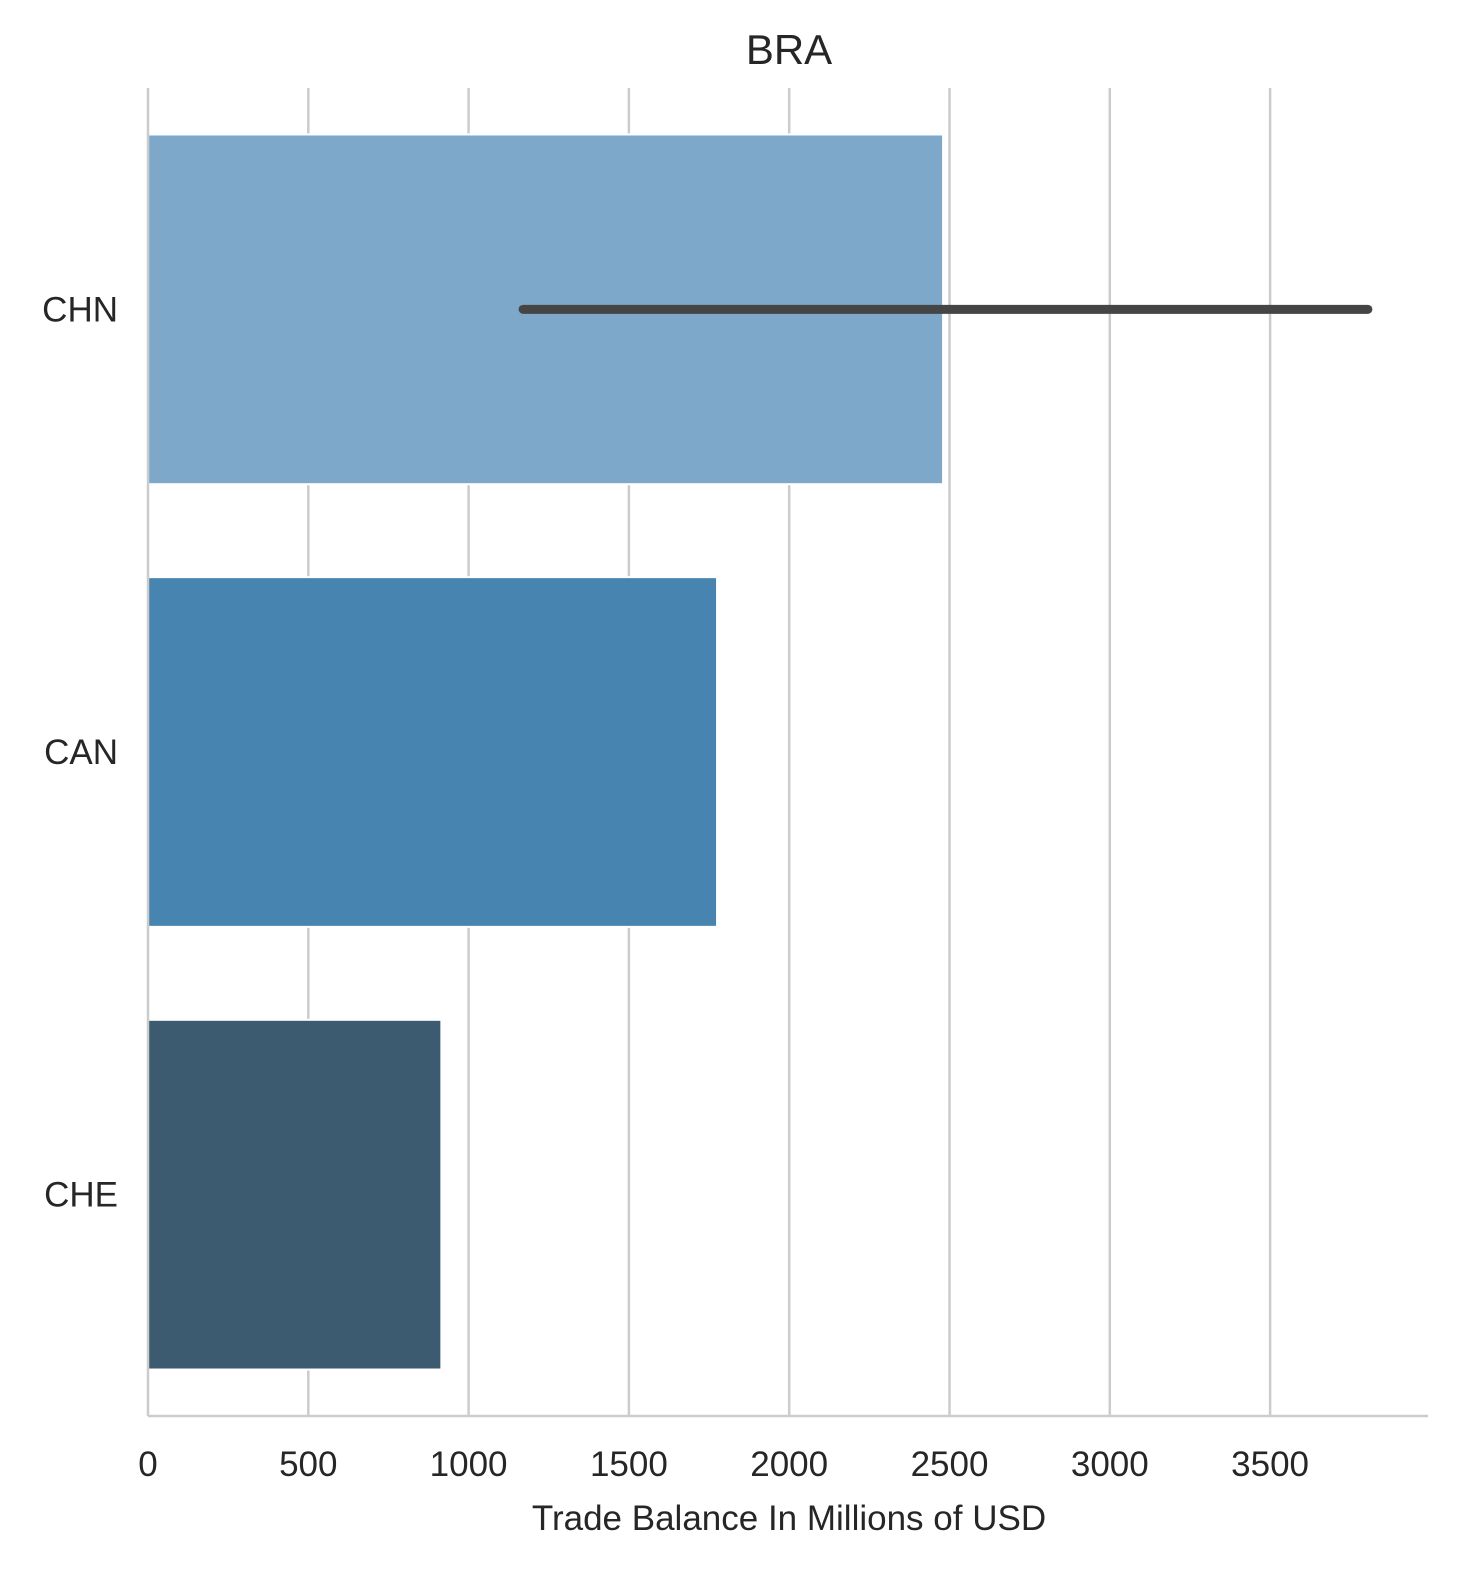 The height and width of the screenshot is (1581, 1469). I want to click on y-tick-label-chn: CHN, so click(80, 309).